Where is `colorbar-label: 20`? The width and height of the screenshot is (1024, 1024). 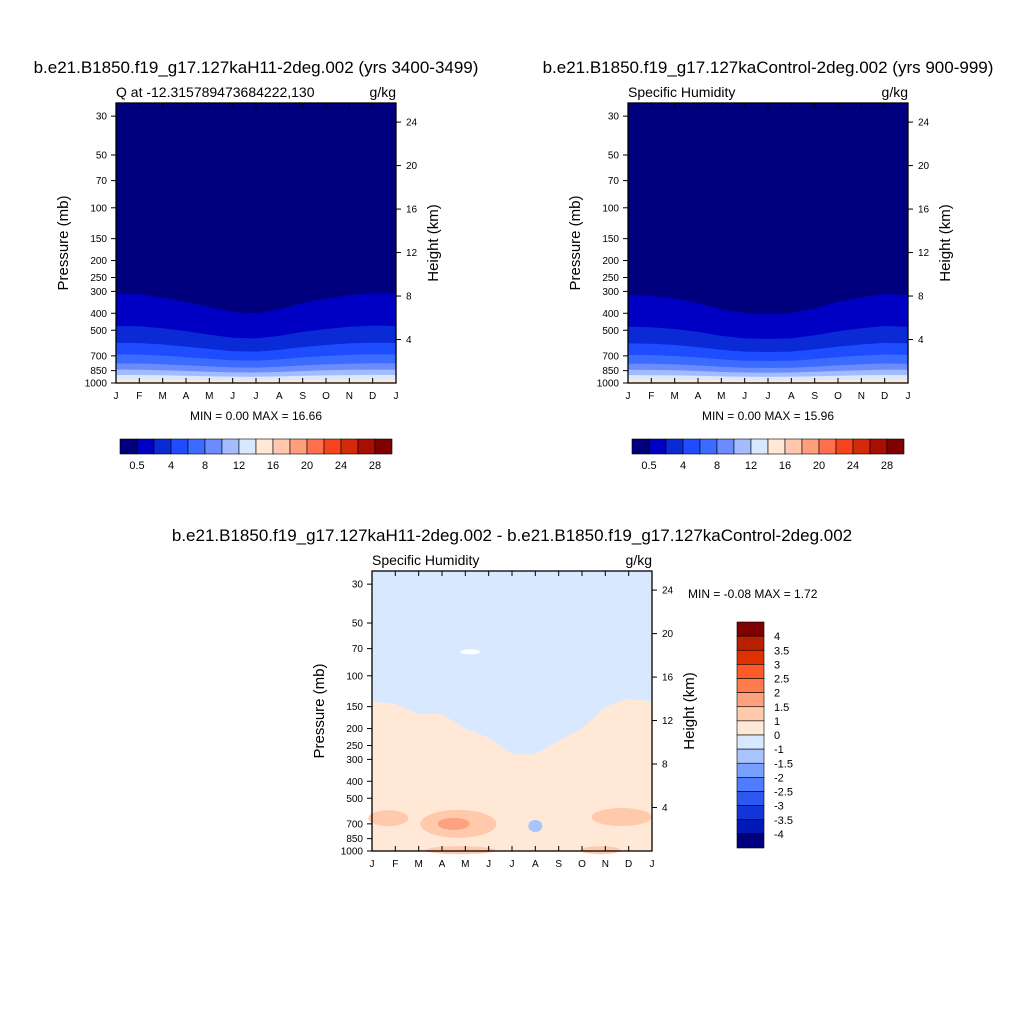
colorbar-label: 20 is located at coordinates (307, 466).